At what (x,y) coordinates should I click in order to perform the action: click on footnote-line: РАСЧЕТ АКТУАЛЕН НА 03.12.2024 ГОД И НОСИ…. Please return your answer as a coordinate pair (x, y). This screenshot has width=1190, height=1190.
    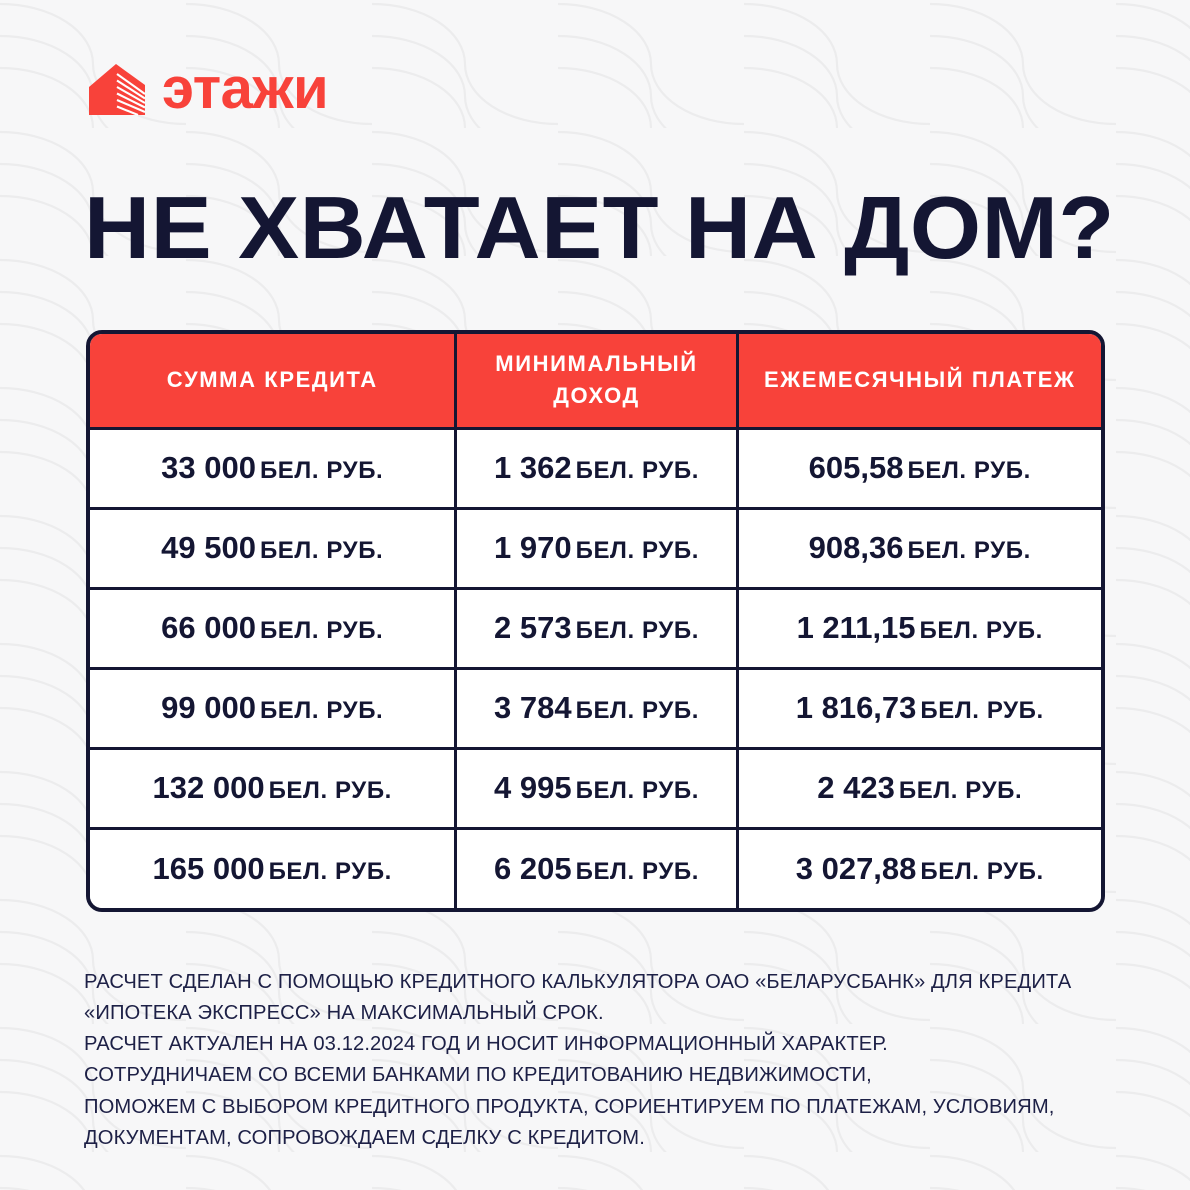
    Looking at the image, I should click on (486, 1044).